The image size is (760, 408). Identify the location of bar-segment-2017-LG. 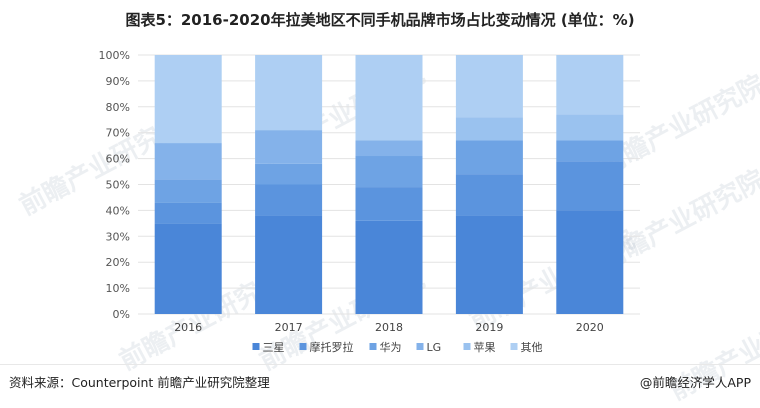
(289, 147).